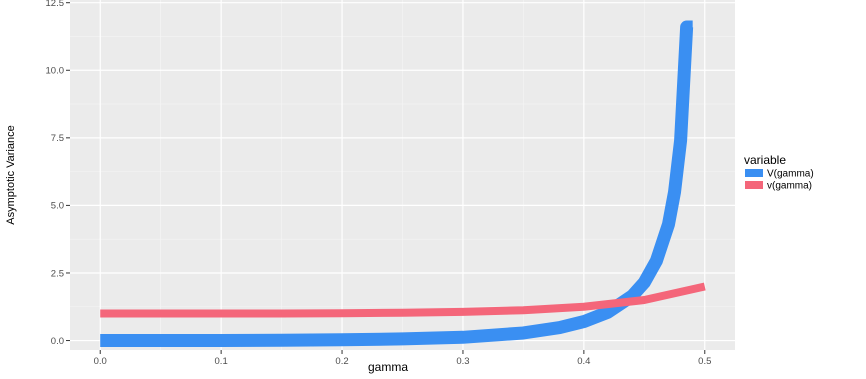  What do you see at coordinates (221, 361) in the screenshot?
I see `x-tick-label: 0.1` at bounding box center [221, 361].